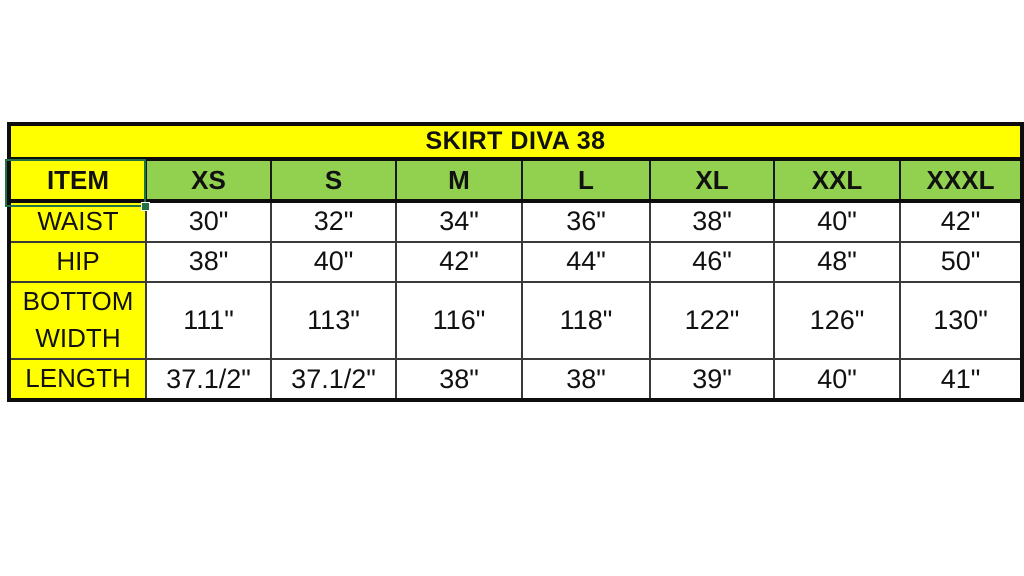 The height and width of the screenshot is (576, 1024). What do you see at coordinates (333, 221) in the screenshot?
I see `cell-waist-s: 32"` at bounding box center [333, 221].